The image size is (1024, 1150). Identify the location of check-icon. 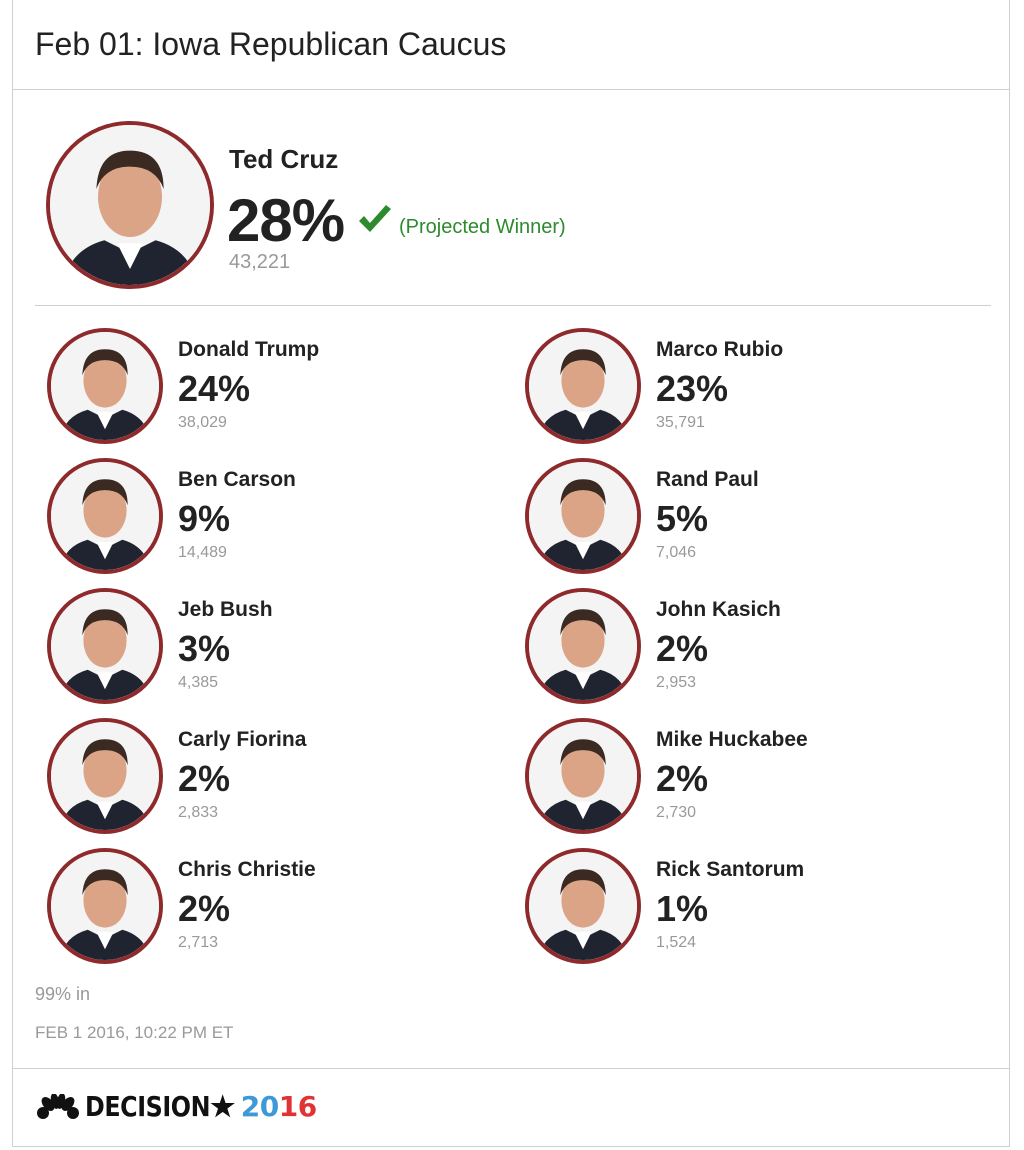
(375, 218).